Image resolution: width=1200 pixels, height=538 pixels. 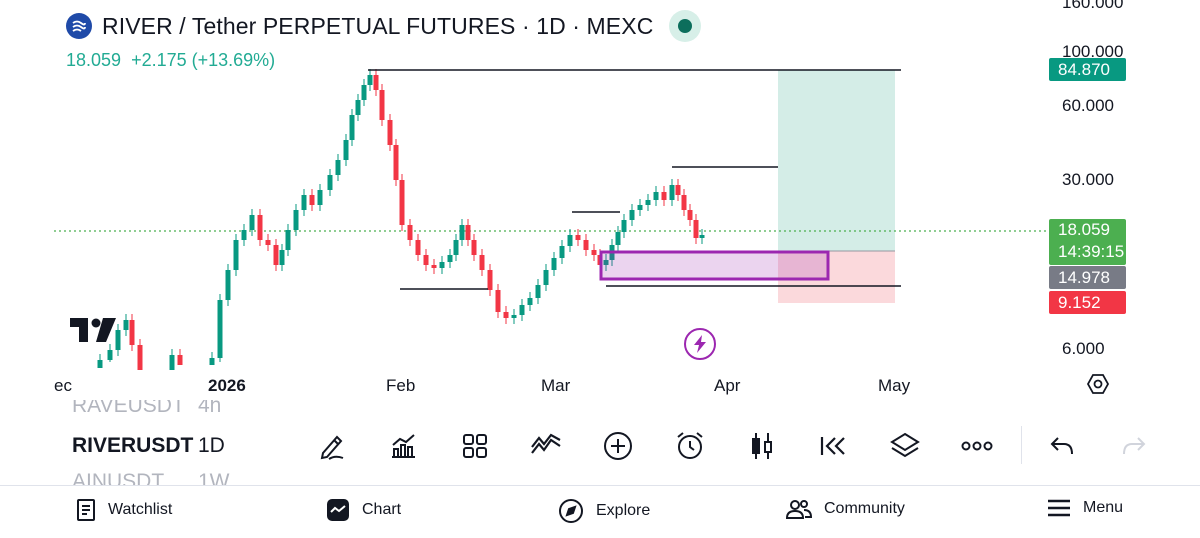 I want to click on symbol-row-prev: RAVEUSDT 4h, so click(x=146, y=409).